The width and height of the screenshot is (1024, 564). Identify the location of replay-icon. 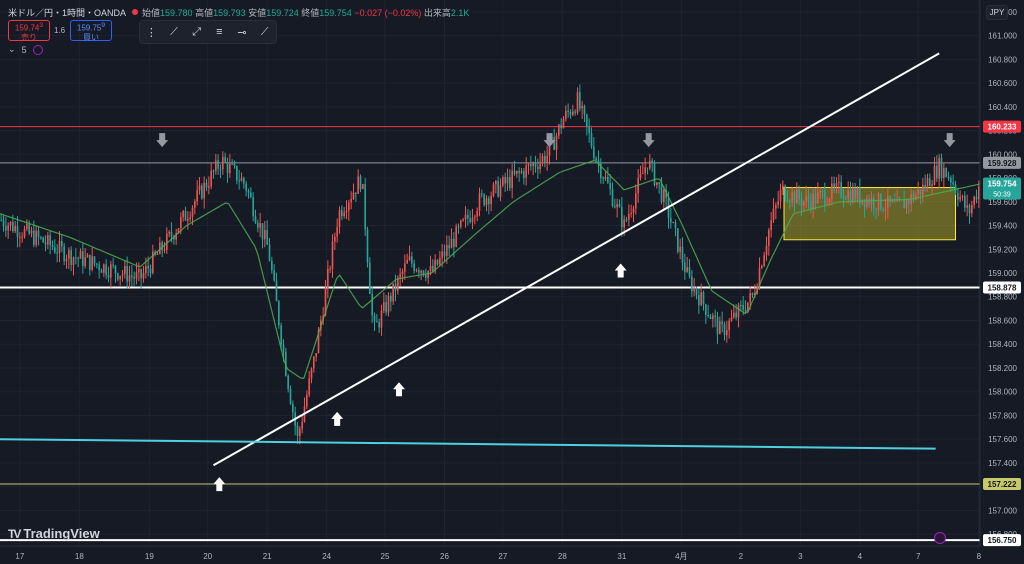
(940, 538).